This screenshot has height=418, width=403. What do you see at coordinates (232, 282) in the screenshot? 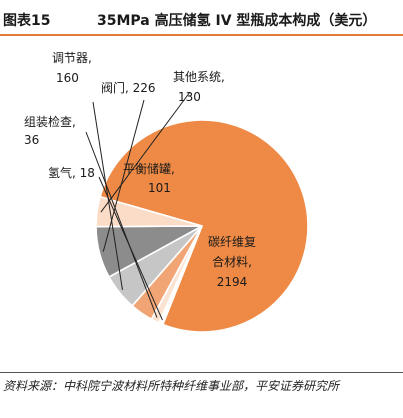
I see `slice-label-1-line-3: 2194` at bounding box center [232, 282].